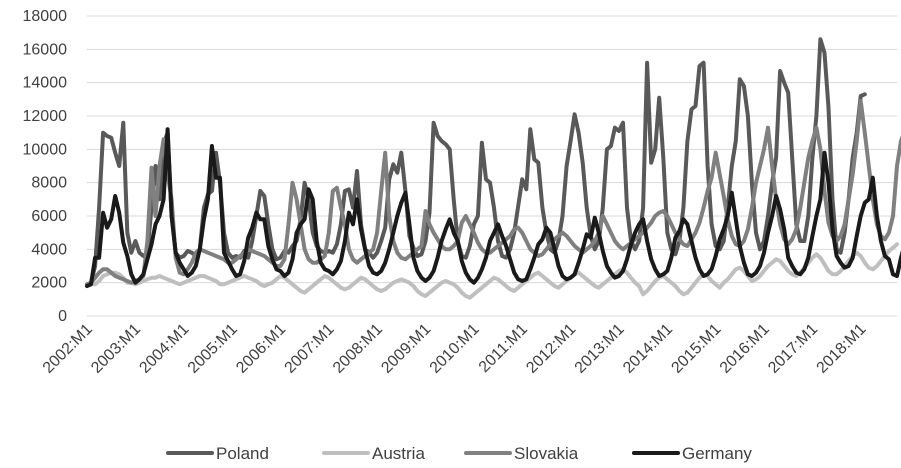 The height and width of the screenshot is (468, 901). What do you see at coordinates (49, 249) in the screenshot?
I see `y-tick-label: 4000` at bounding box center [49, 249].